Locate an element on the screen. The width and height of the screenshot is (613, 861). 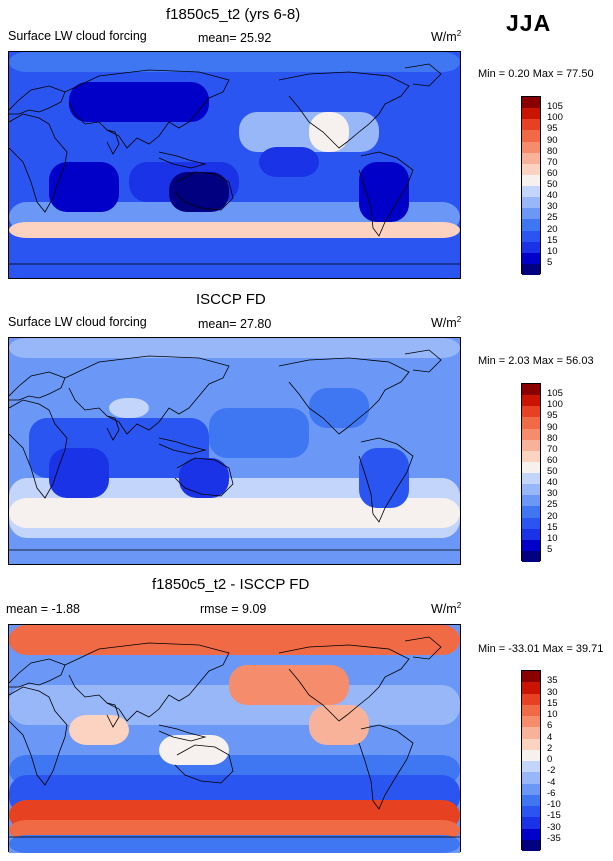
panel3-units-text: W/m is located at coordinates (444, 609).